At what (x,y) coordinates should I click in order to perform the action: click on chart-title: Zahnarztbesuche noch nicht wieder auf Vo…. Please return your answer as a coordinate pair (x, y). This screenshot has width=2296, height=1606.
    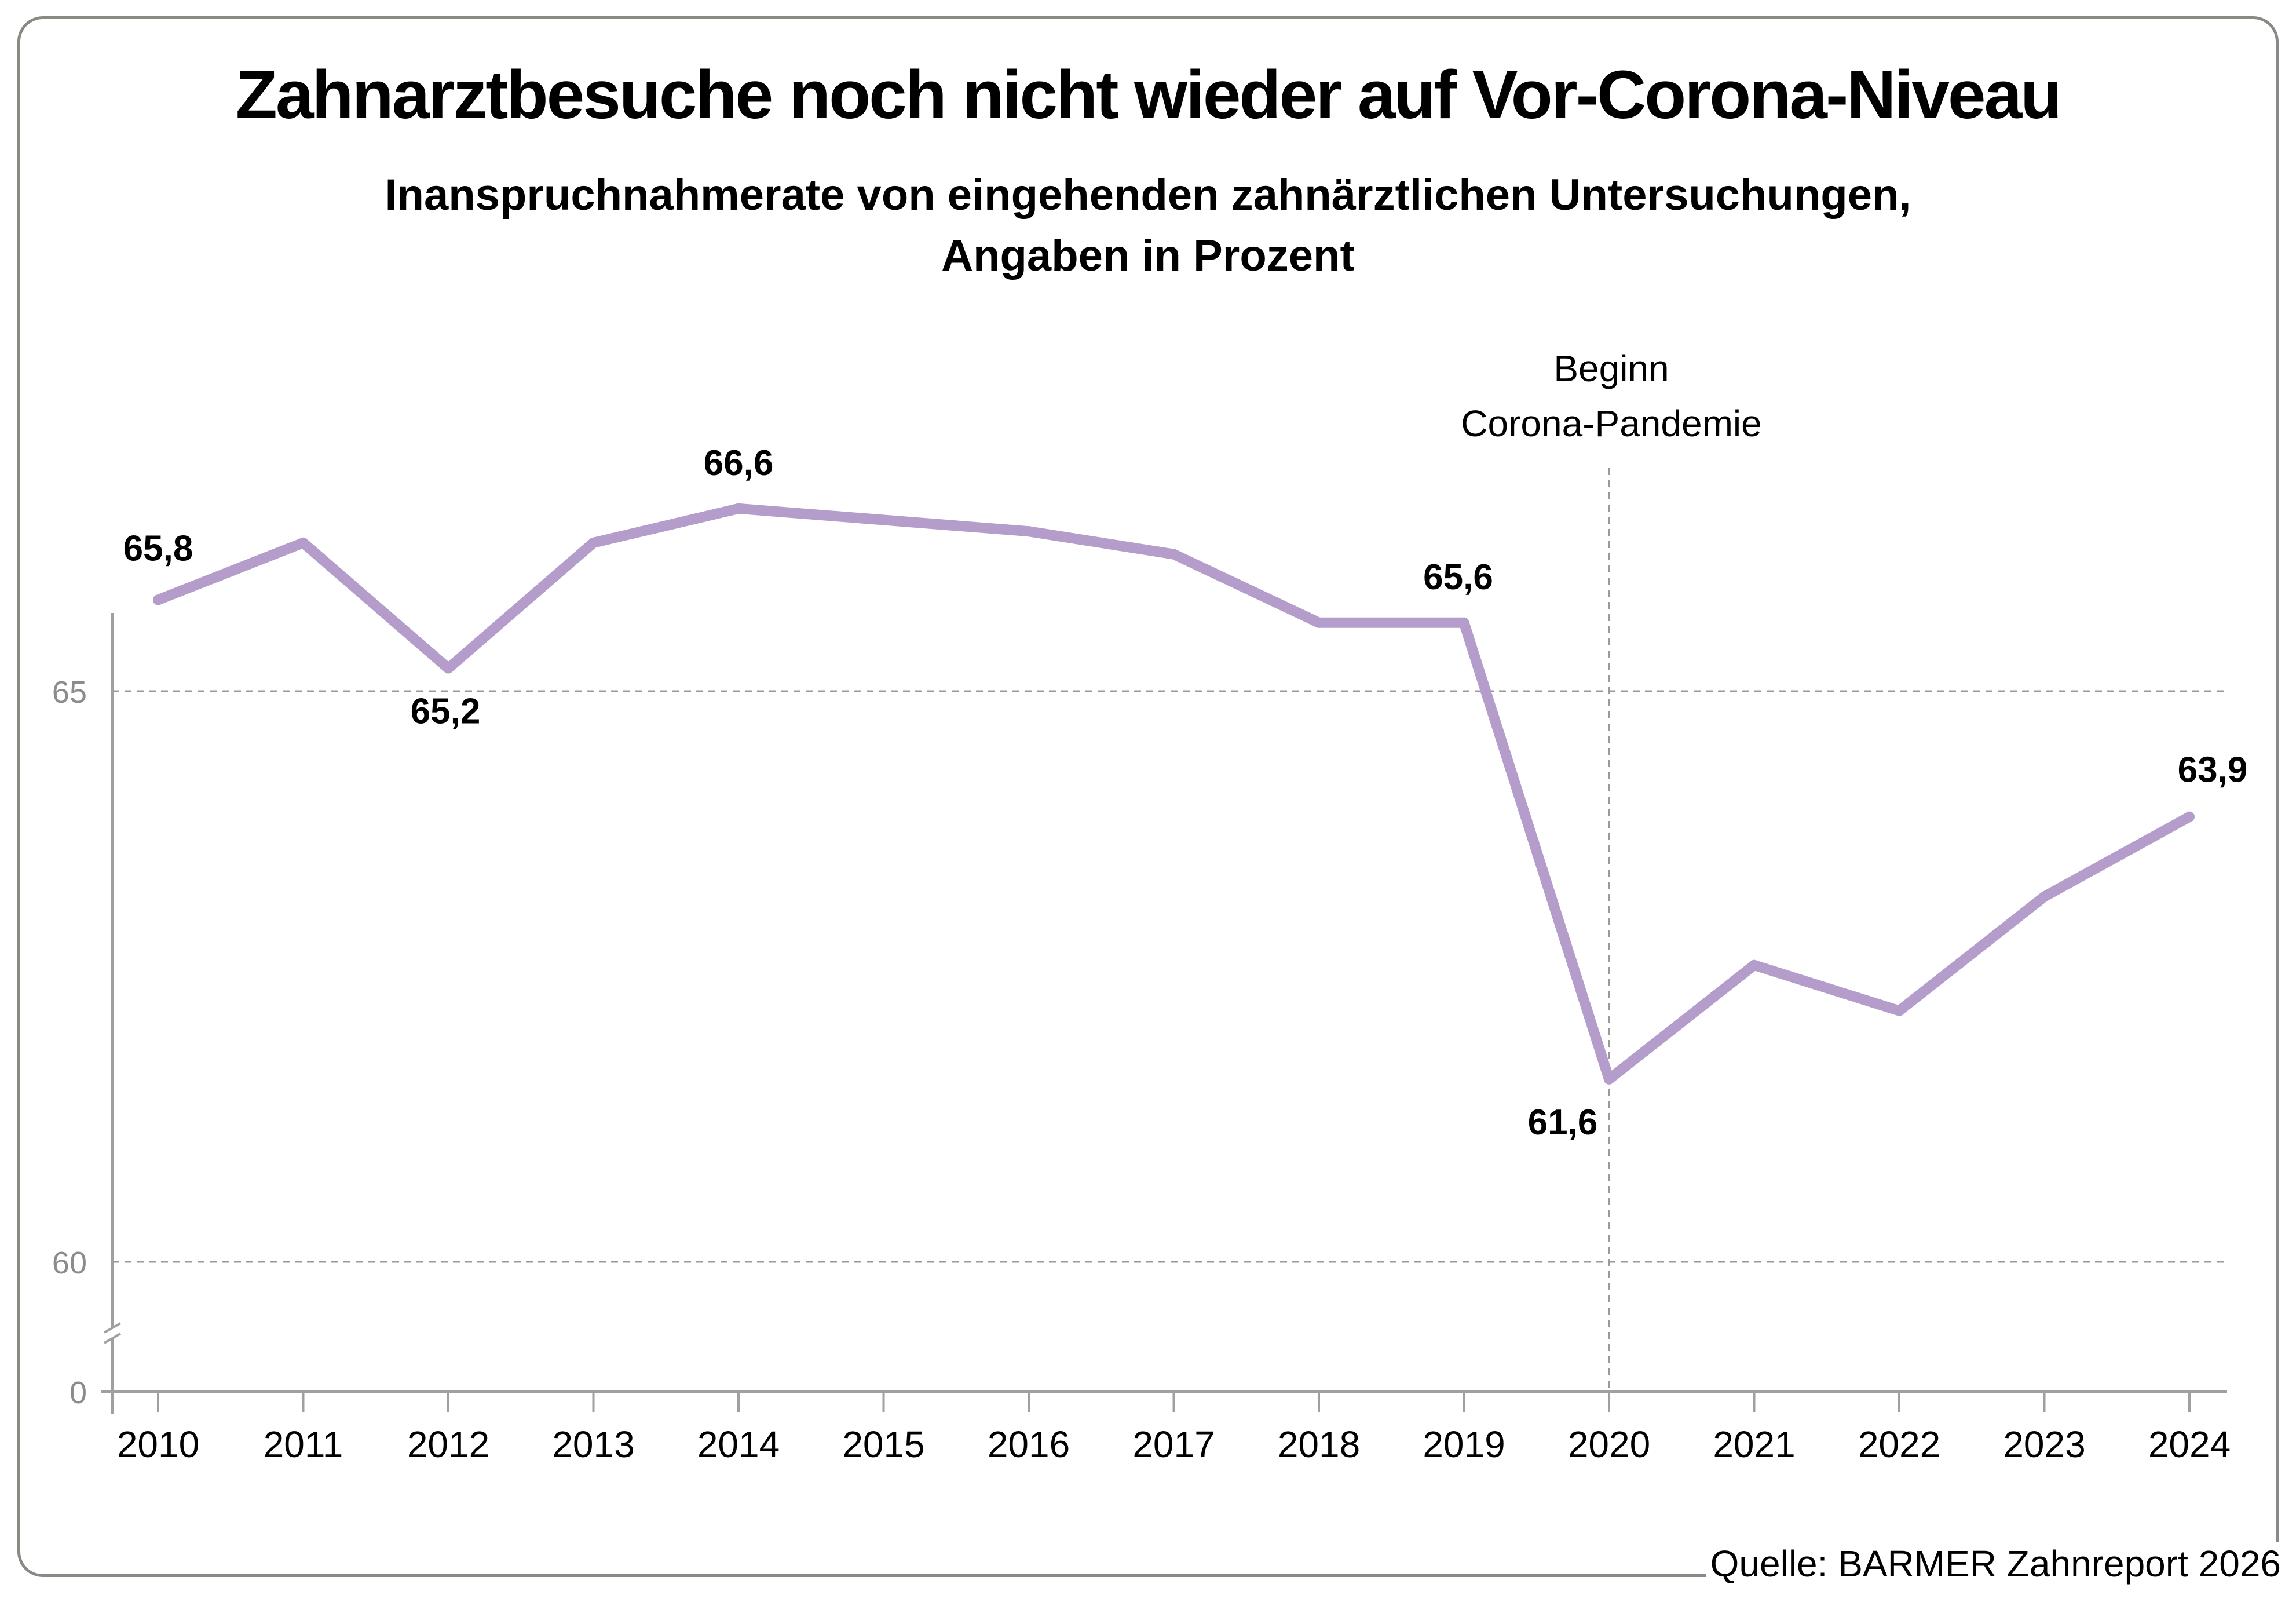
    Looking at the image, I should click on (1148, 95).